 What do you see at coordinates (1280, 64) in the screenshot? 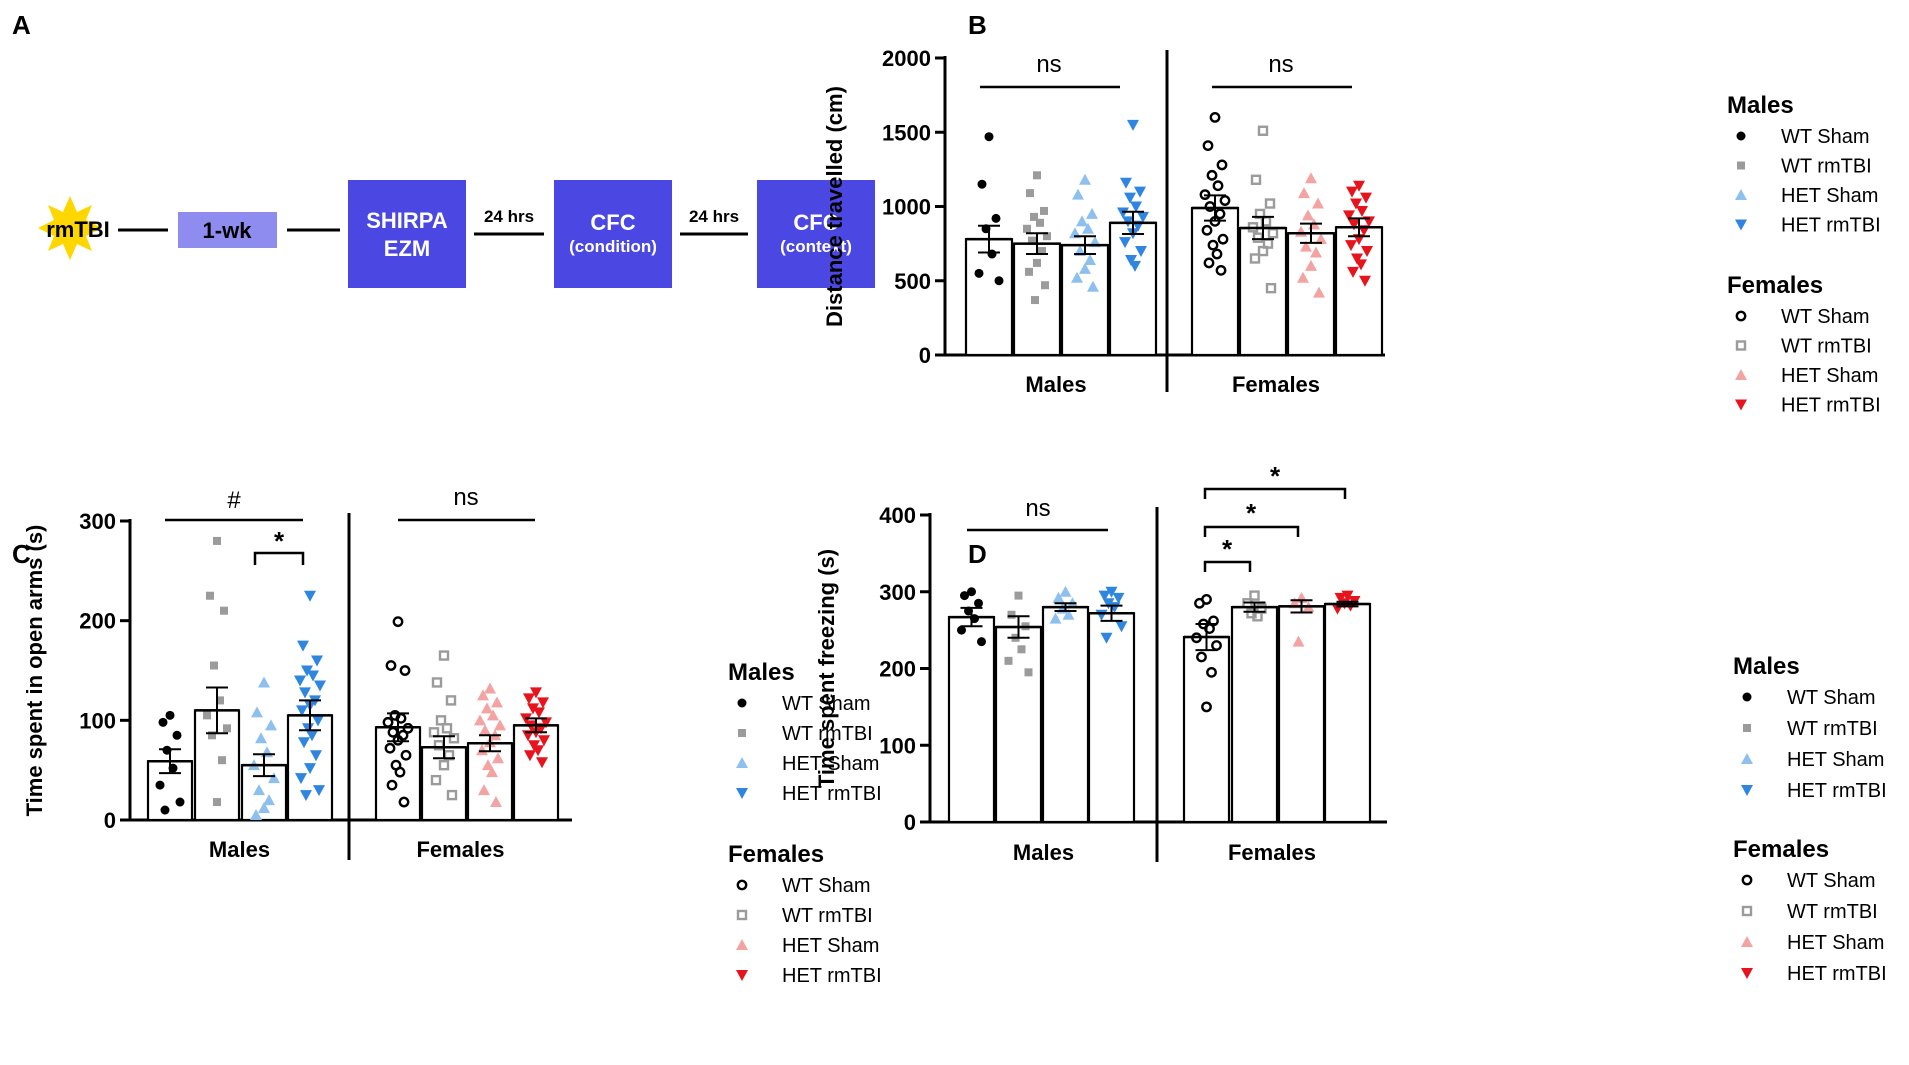
I see `significance-label: ns` at bounding box center [1280, 64].